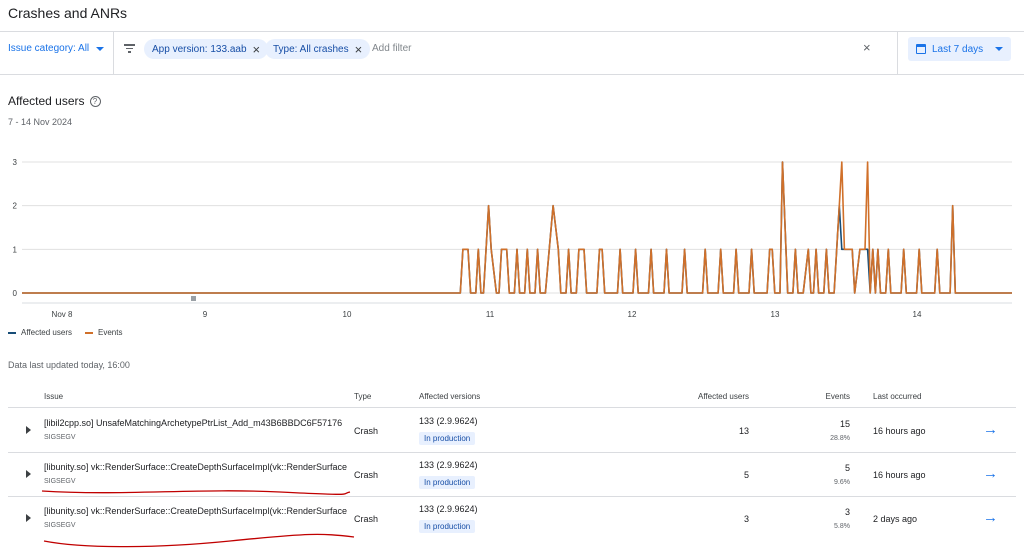 The height and width of the screenshot is (552, 1024). I want to click on events-count: 5, so click(847, 468).